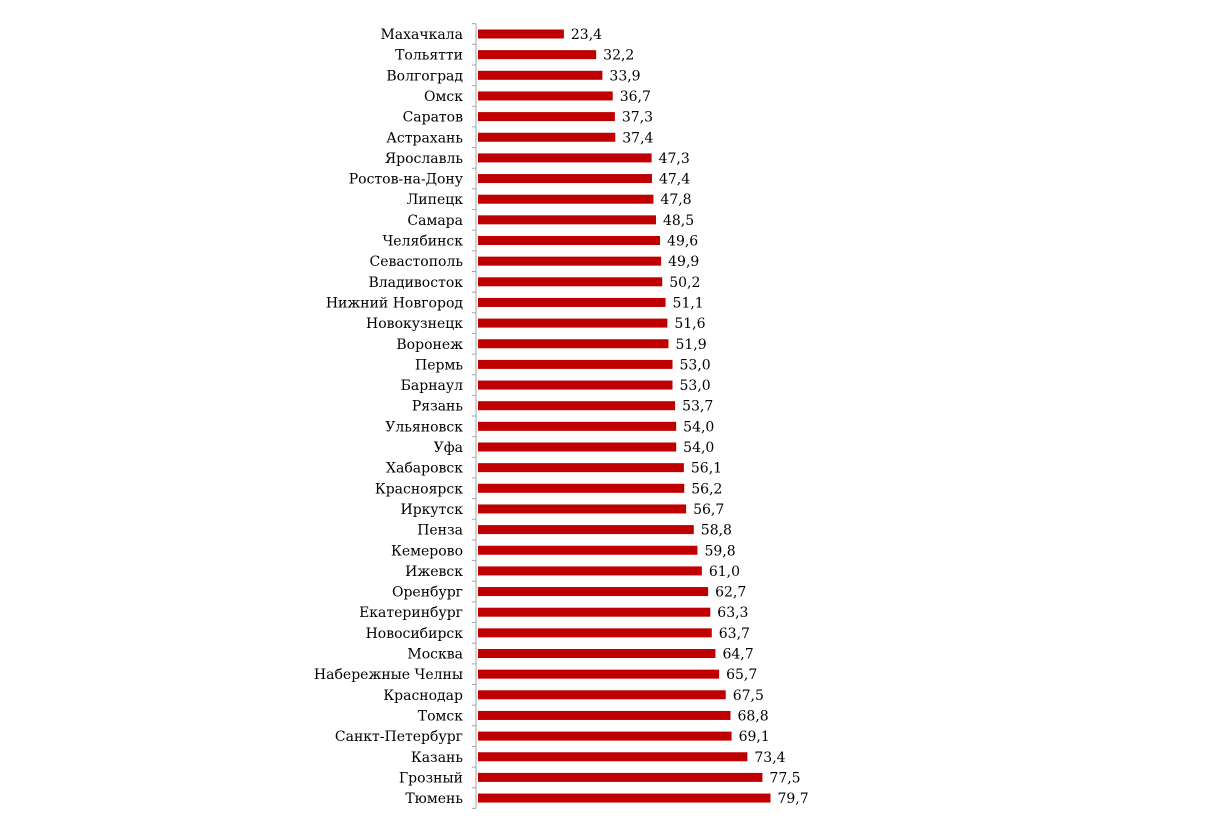  I want to click on value-label: 48,5, so click(678, 221).